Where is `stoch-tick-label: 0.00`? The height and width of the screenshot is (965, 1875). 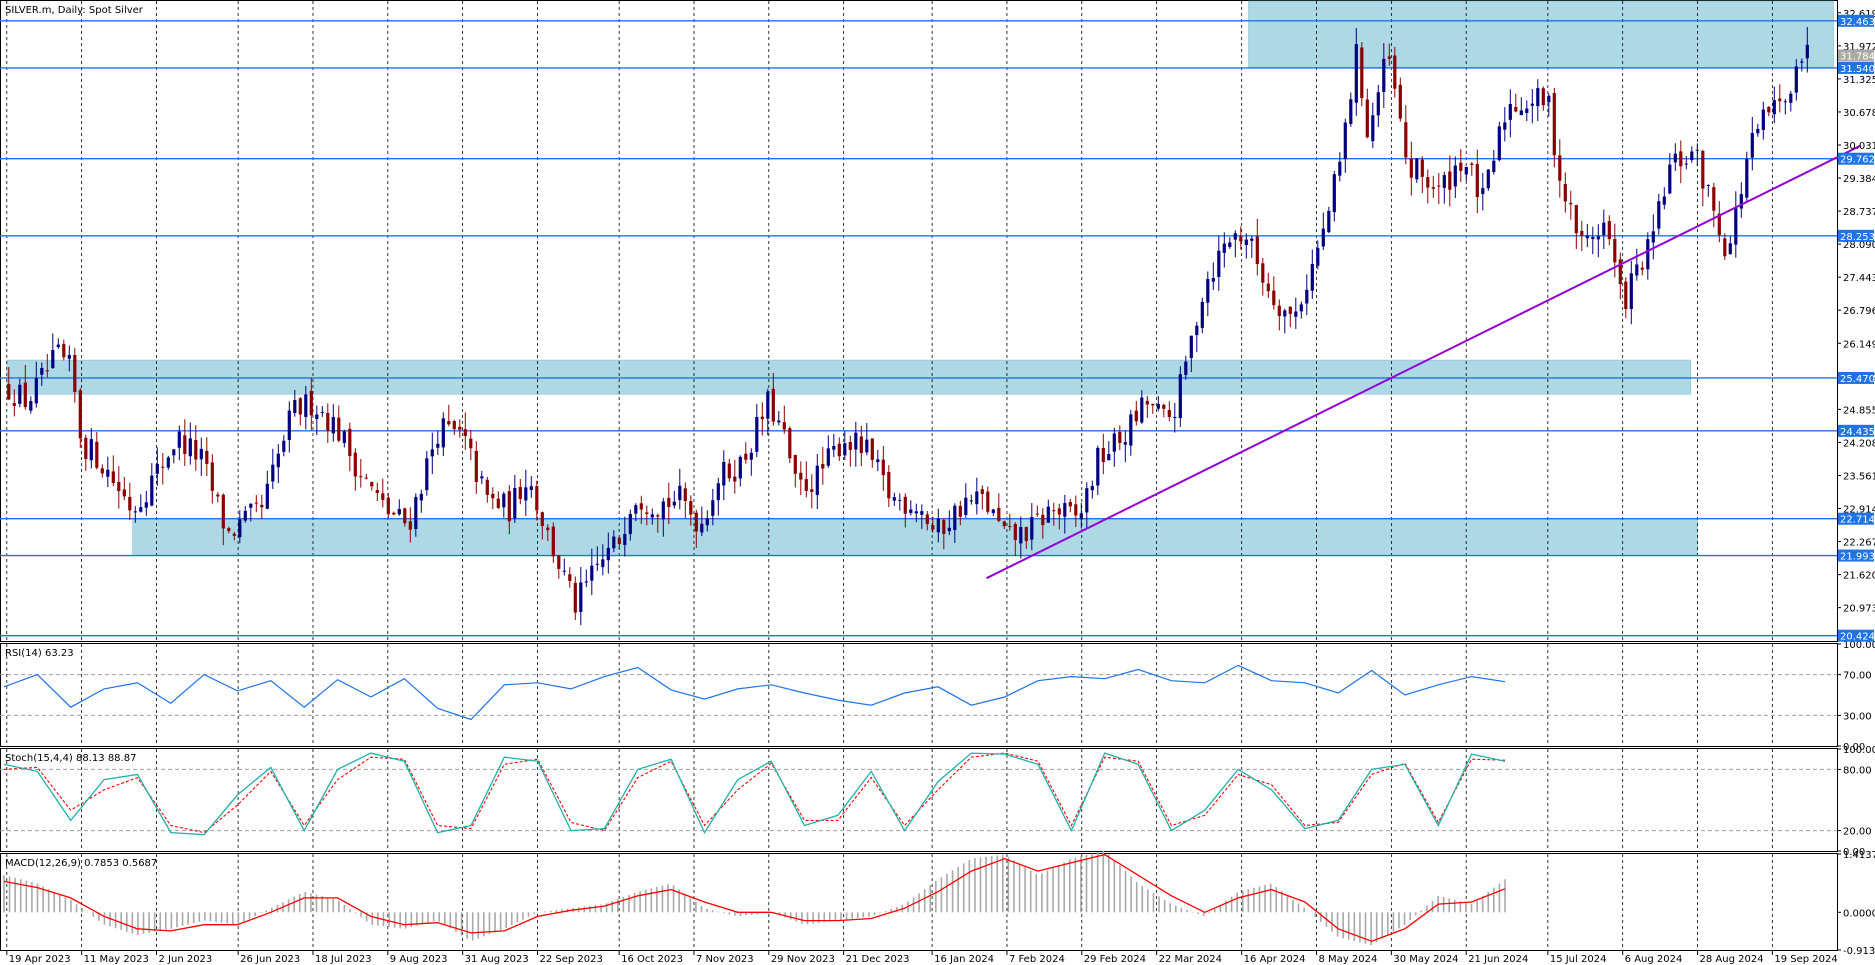
stoch-tick-label: 0.00 is located at coordinates (1854, 852).